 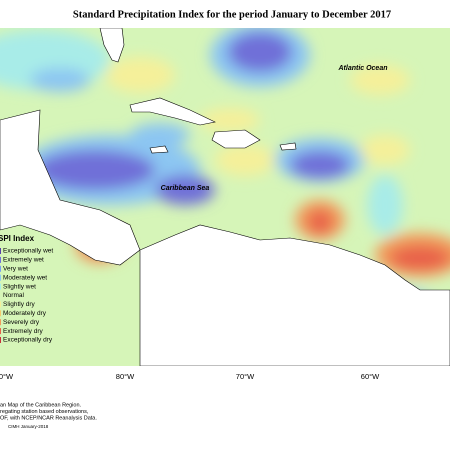 I want to click on legend-label: Extremely dry, so click(x=23, y=331).